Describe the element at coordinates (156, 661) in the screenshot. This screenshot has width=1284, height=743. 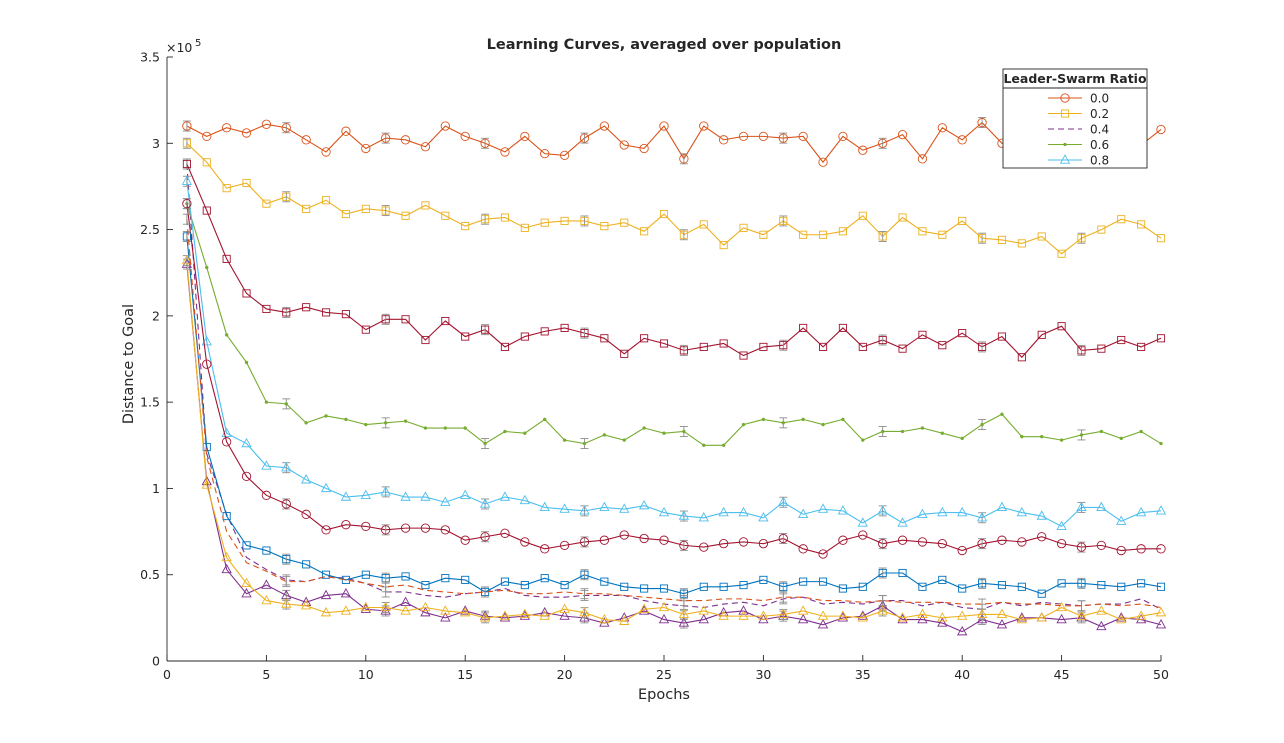
I see `y-tick-label: 0` at that location.